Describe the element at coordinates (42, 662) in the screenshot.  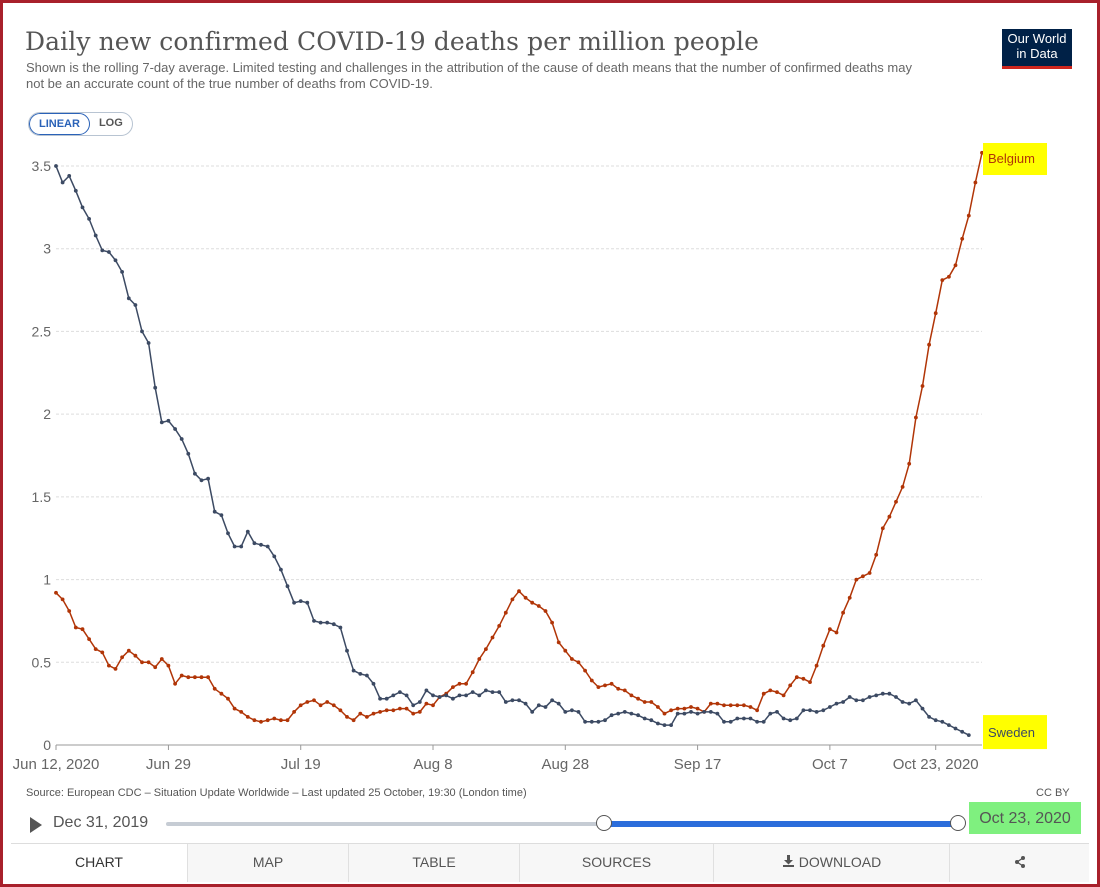
I see `y-tick-label: 0.5` at that location.